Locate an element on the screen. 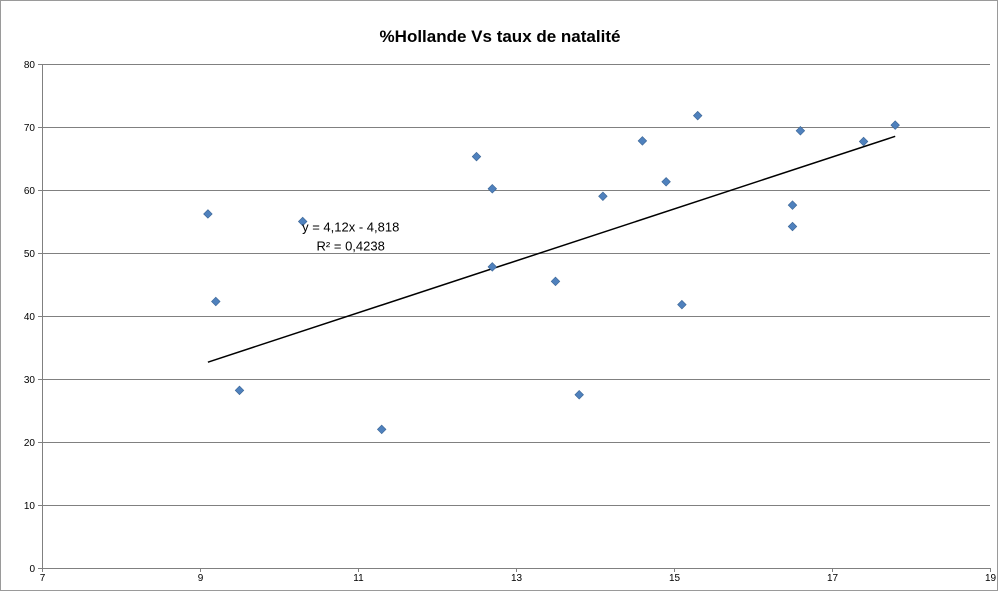  y-tick-label: 50 is located at coordinates (30, 254).